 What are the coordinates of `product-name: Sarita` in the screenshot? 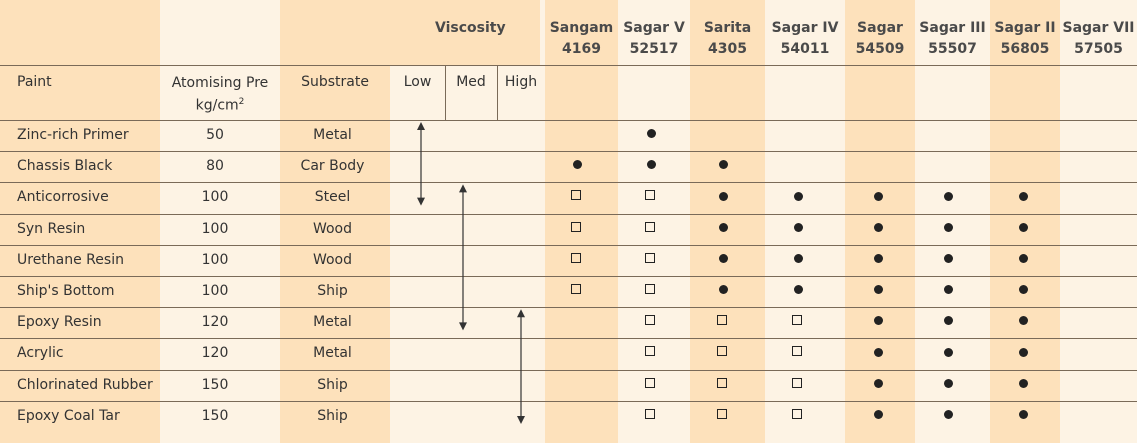 It's located at (727, 28).